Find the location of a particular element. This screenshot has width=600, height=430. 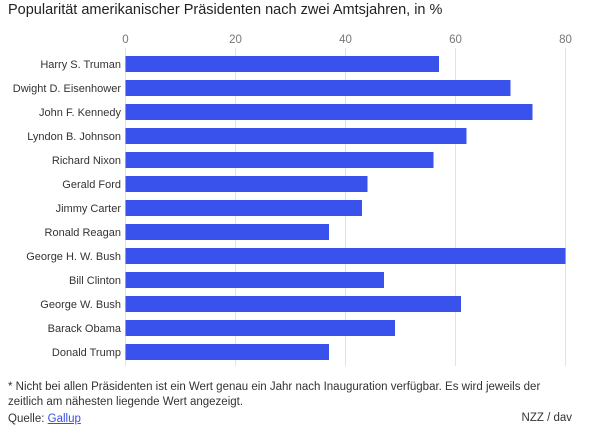

category-label: Jimmy Carter is located at coordinates (89, 209).